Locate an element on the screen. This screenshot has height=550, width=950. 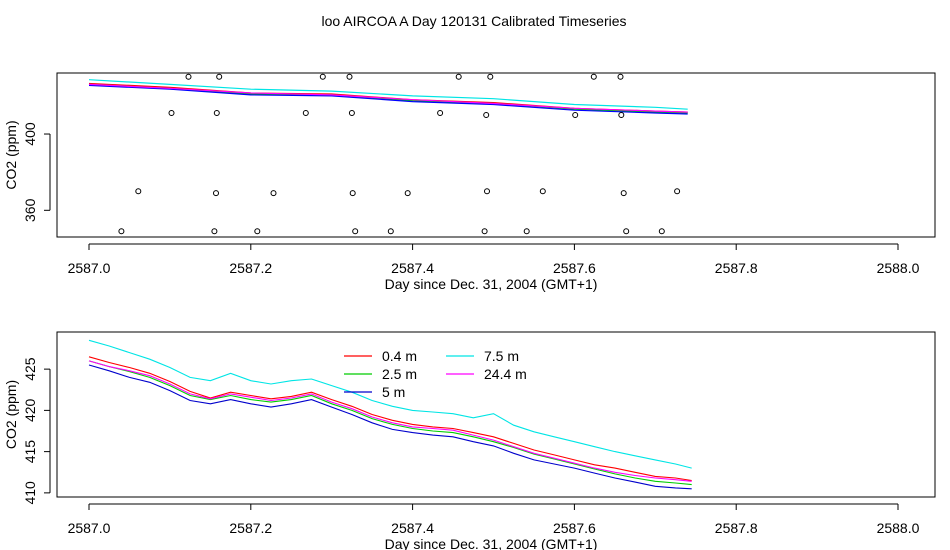
legend-label: 7.5 m is located at coordinates (501, 356).